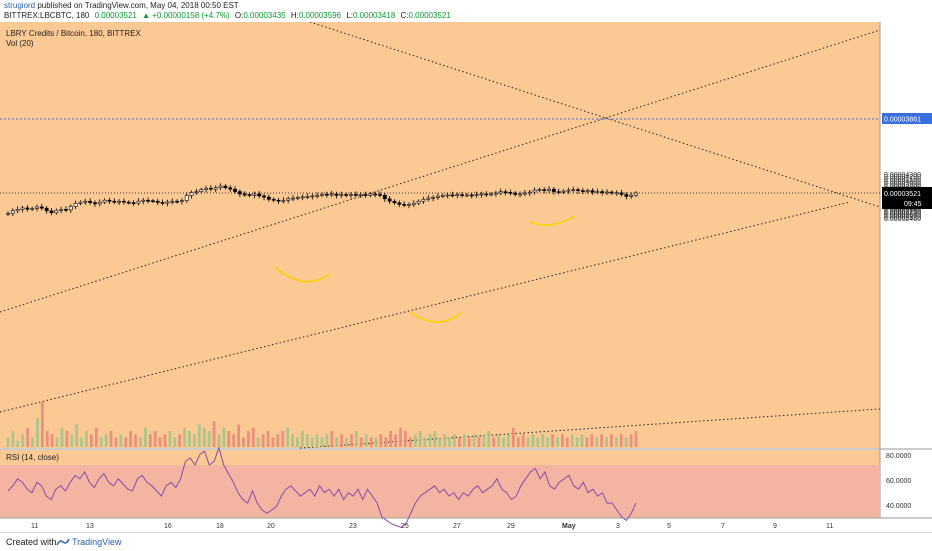 The height and width of the screenshot is (551, 932). Describe the element at coordinates (90, 526) in the screenshot. I see `date-tick-label: 13` at that location.